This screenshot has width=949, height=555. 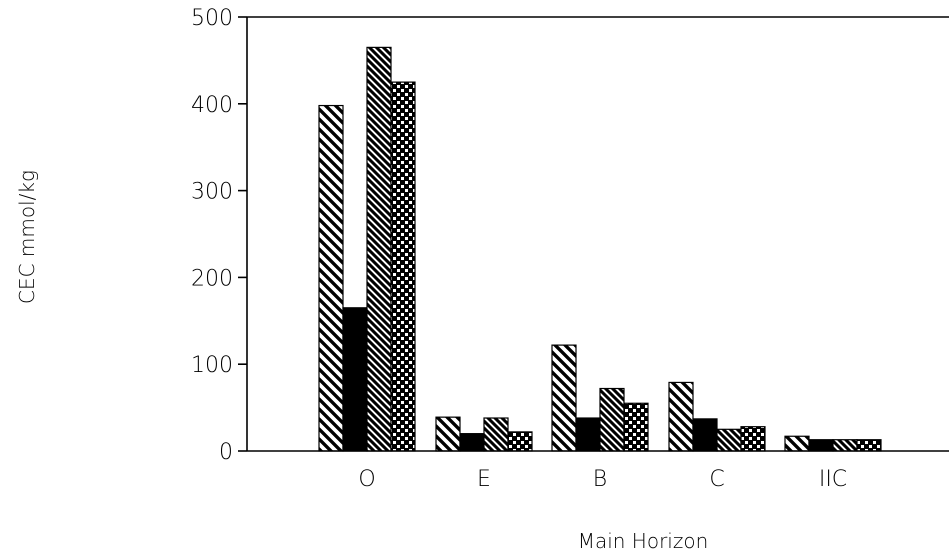 What do you see at coordinates (226, 452) in the screenshot?
I see `y-tick-label: 0` at bounding box center [226, 452].